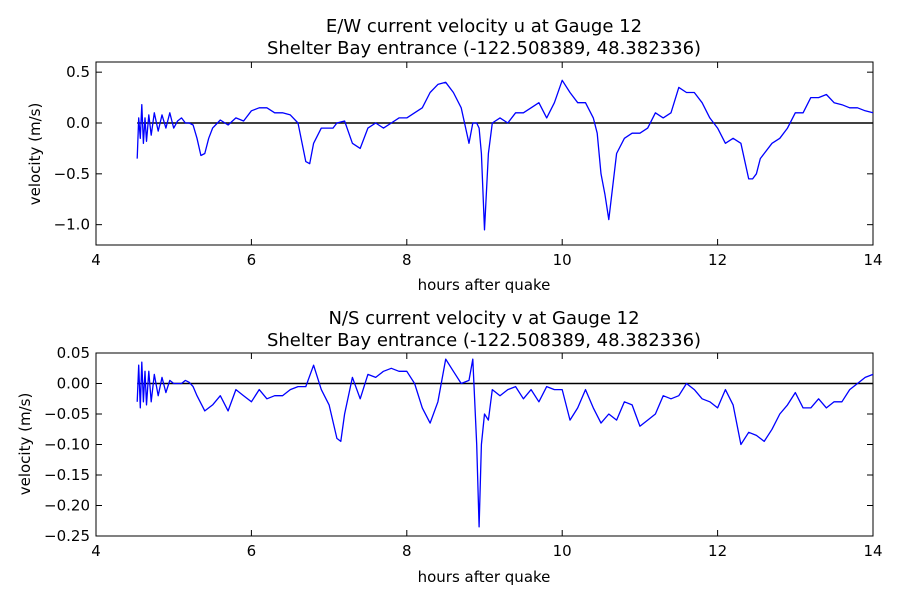 This screenshot has width=900, height=600. I want to click on y-tick-label: −0.15, so click(67, 475).